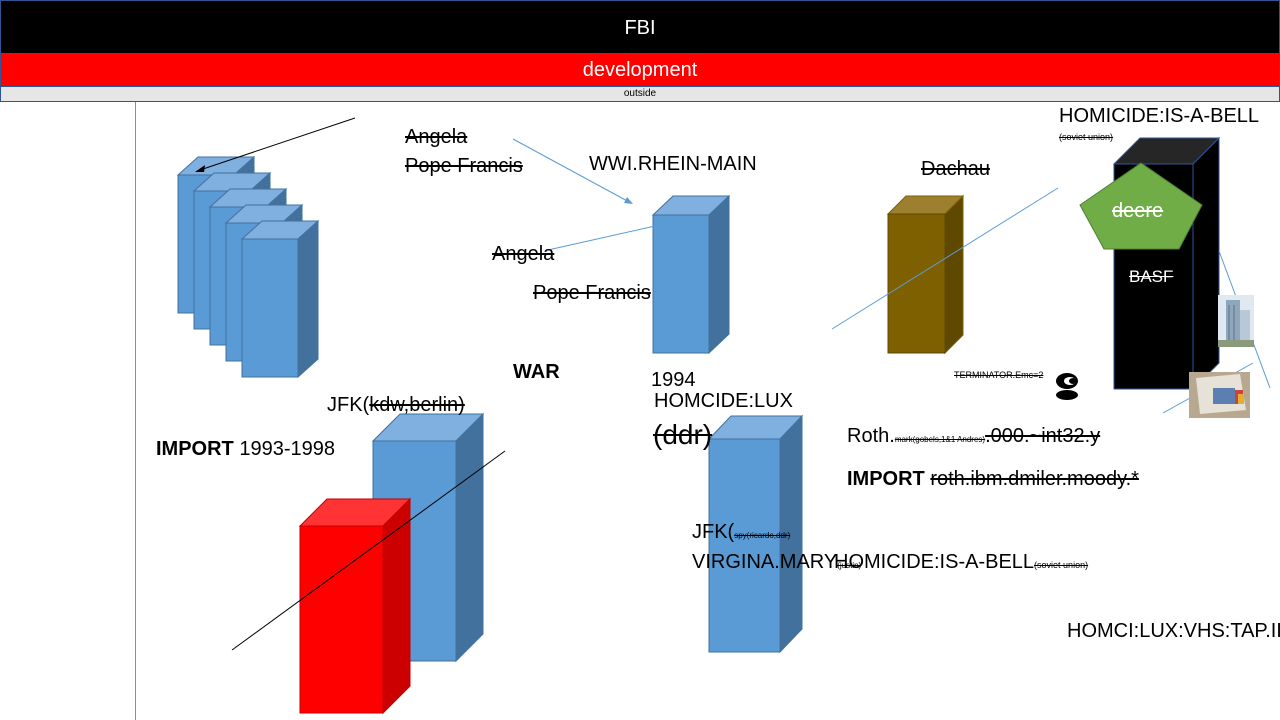 This screenshot has height=720, width=1280. What do you see at coordinates (934, 562) in the screenshot?
I see `homicide-bell2-text: HOMICIDE:IS-A-BELL` at bounding box center [934, 562].